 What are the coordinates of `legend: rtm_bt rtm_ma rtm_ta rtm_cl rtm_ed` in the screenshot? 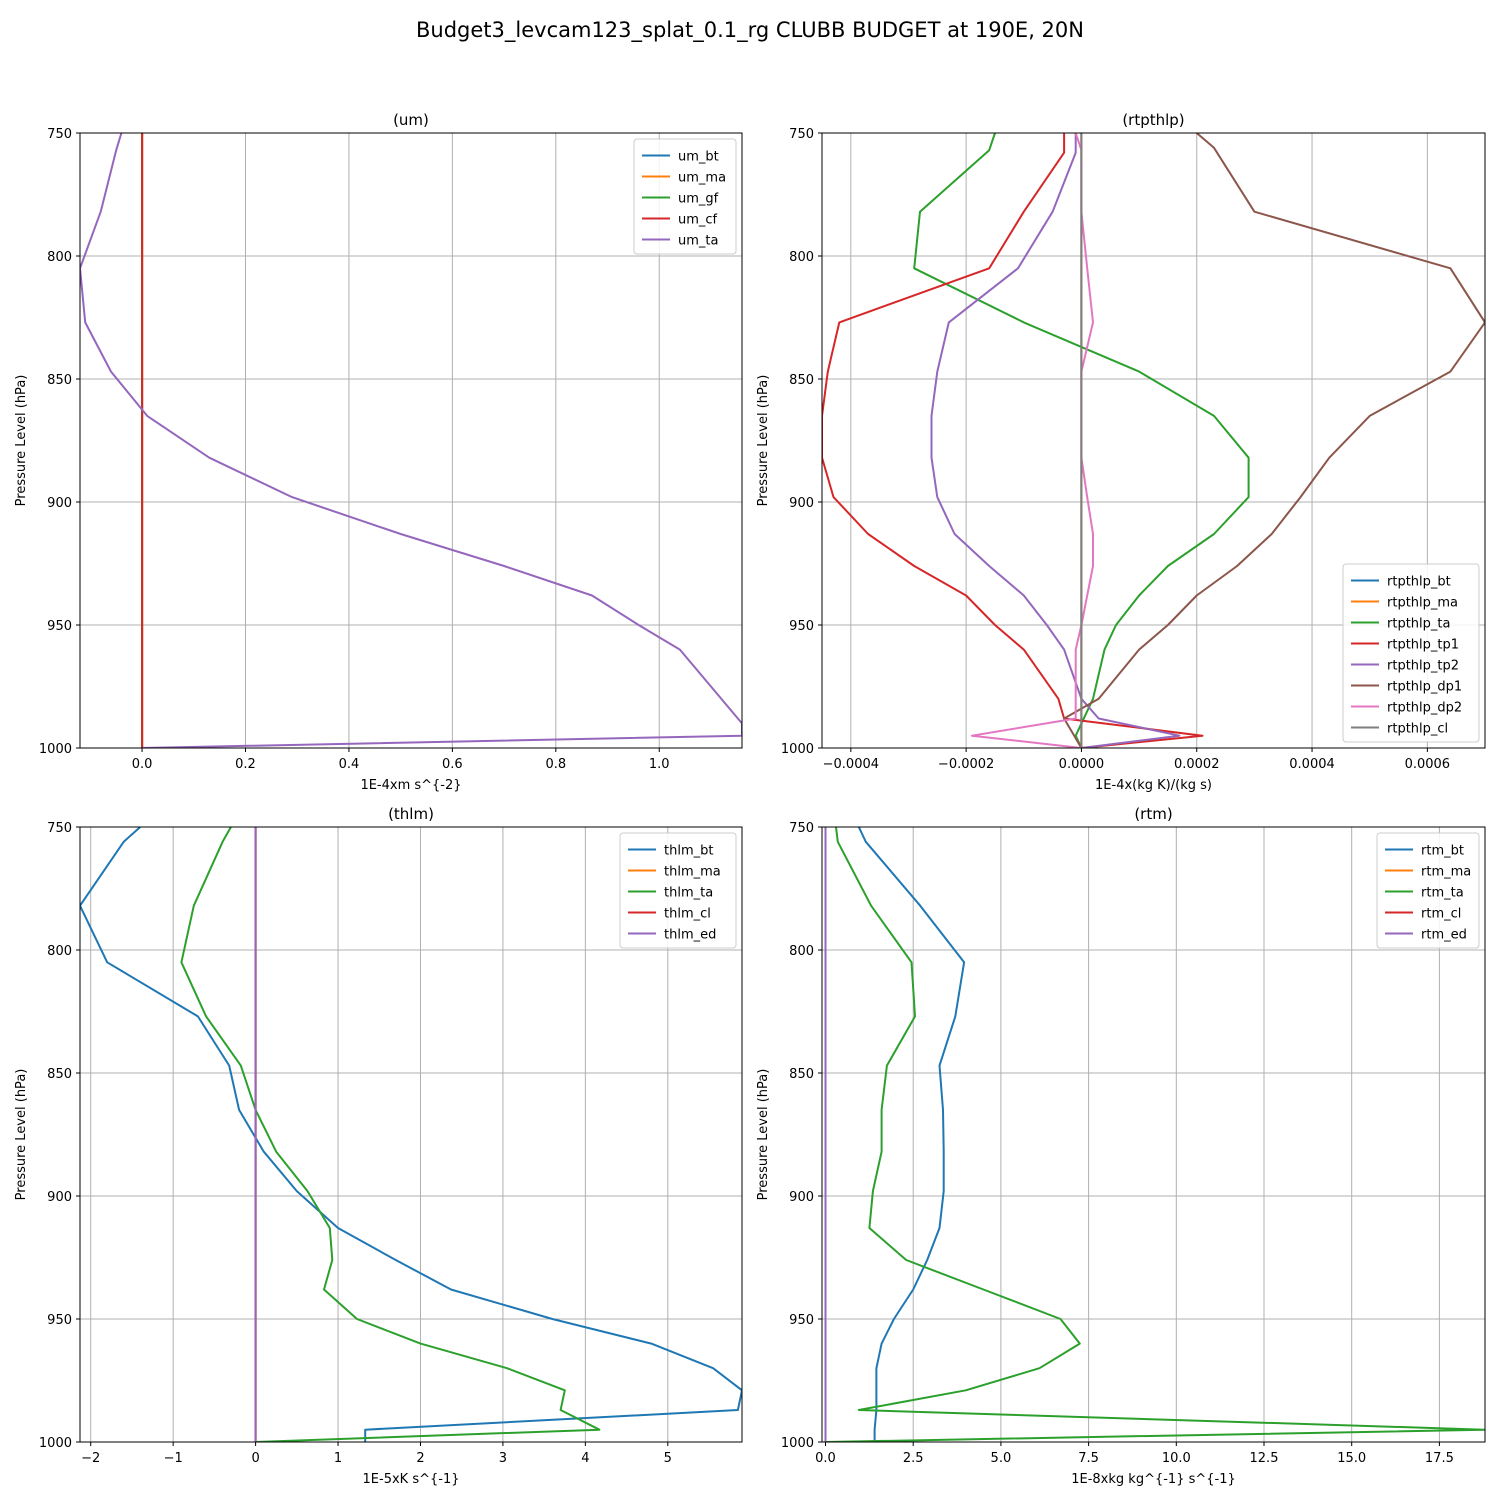 It's located at (1428, 890).